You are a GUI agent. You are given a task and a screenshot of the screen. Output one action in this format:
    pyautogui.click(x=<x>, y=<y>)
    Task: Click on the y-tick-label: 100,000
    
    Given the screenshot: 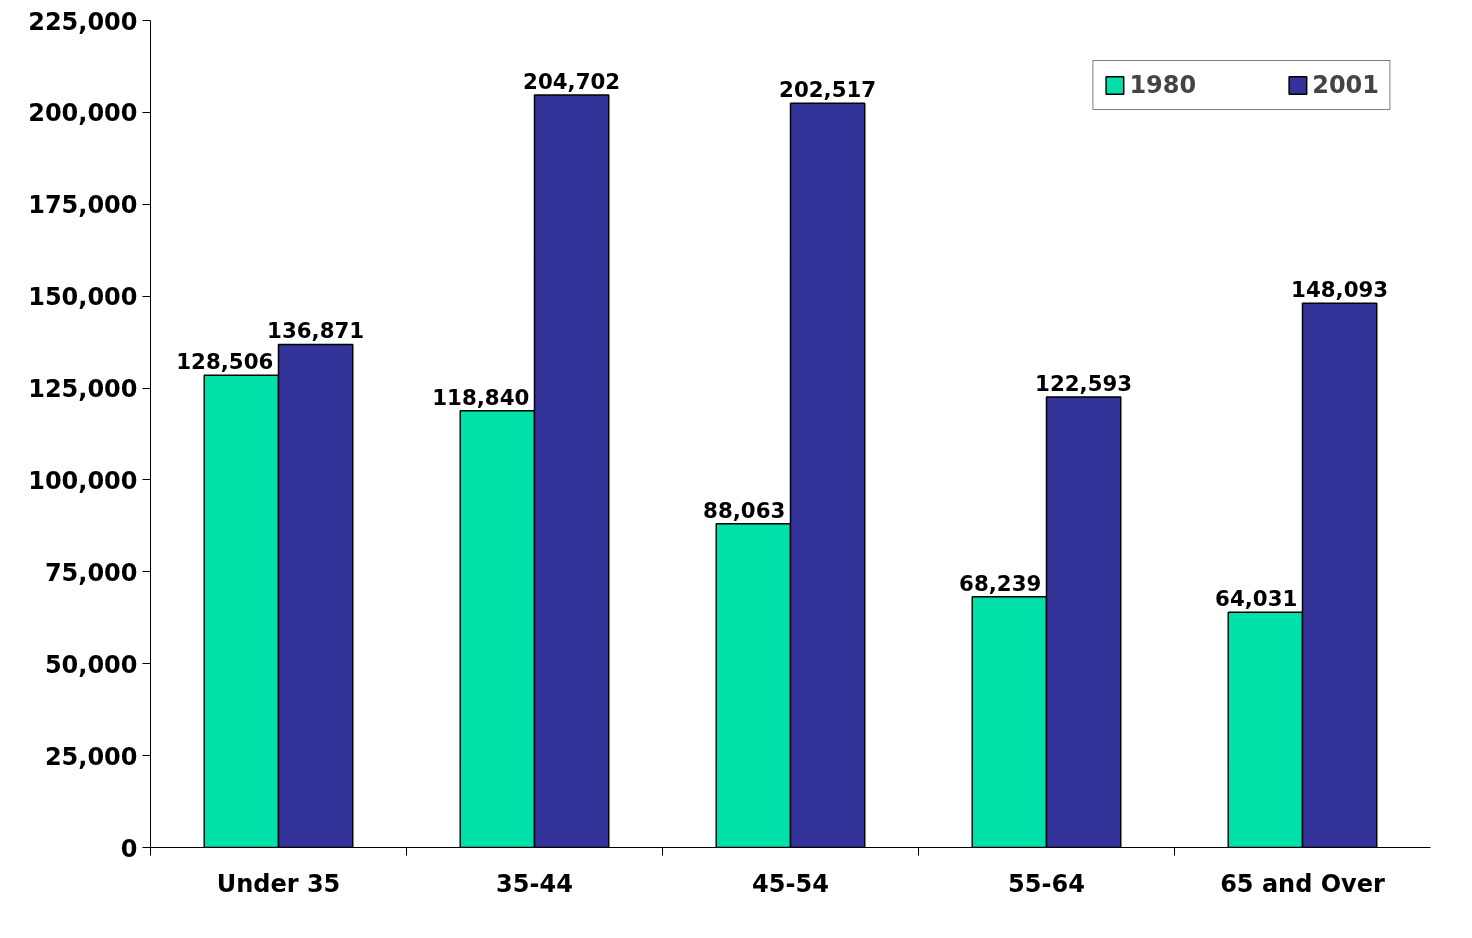 What is the action you would take?
    pyautogui.click(x=83, y=480)
    